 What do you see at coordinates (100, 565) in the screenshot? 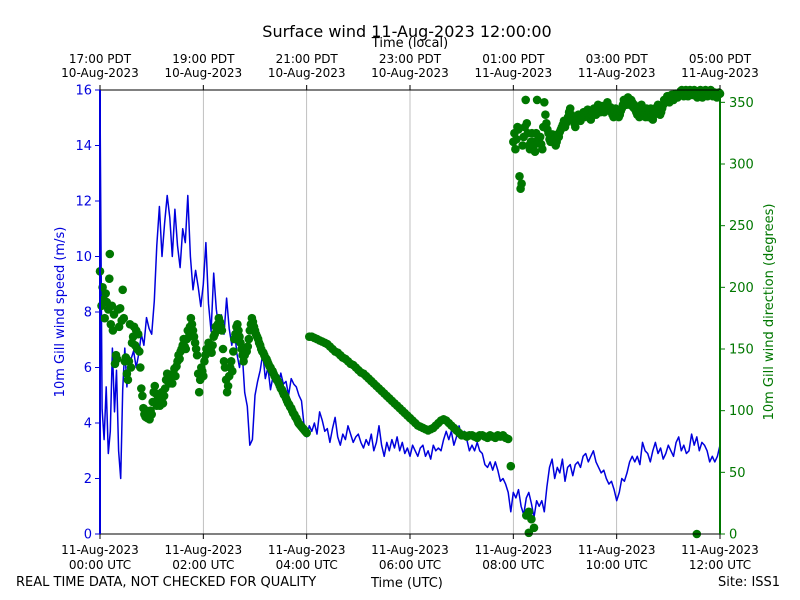
I see `bottom-tick-label: 00:00 UTC` at bounding box center [100, 565].